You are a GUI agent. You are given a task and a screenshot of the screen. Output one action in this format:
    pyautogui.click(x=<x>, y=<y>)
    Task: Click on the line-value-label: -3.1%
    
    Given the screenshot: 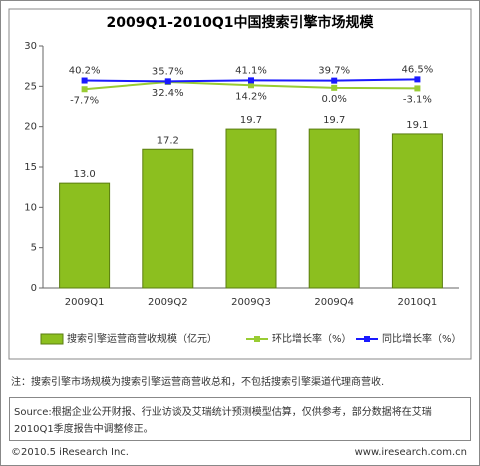 What is the action you would take?
    pyautogui.click(x=417, y=99)
    